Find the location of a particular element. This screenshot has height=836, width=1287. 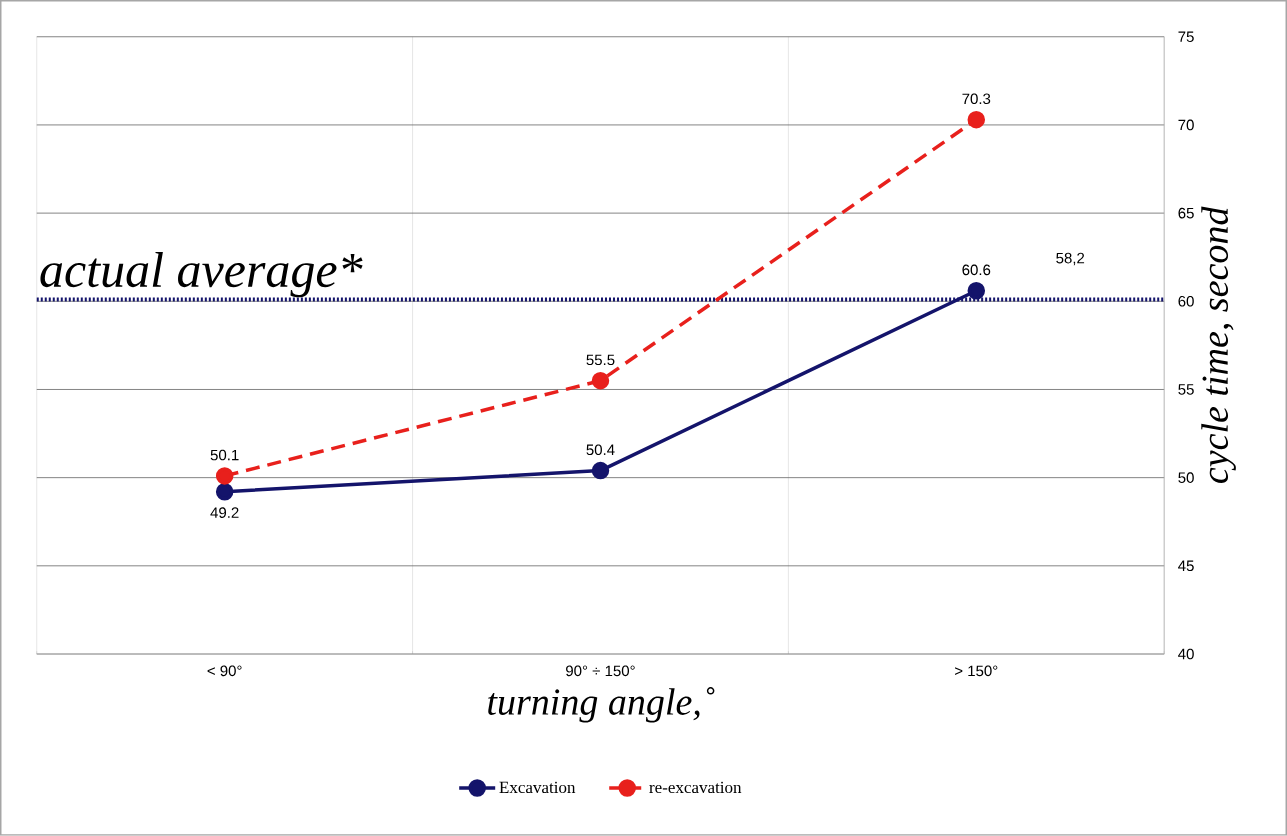

data-label: 55.5 is located at coordinates (600, 360).